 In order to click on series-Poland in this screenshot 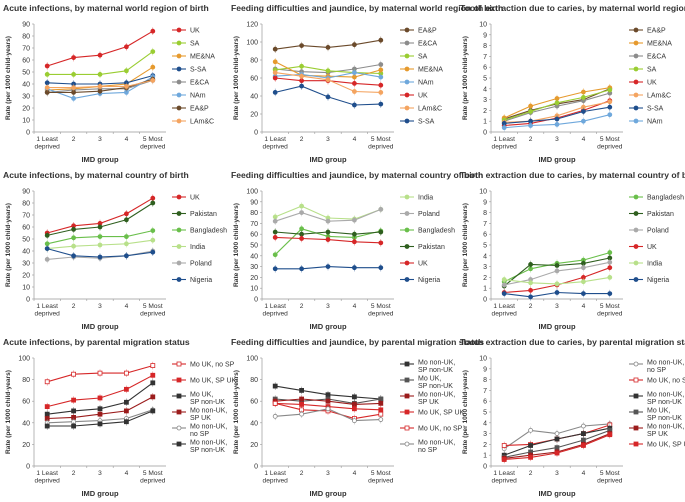, I will do `click(557, 273)`.